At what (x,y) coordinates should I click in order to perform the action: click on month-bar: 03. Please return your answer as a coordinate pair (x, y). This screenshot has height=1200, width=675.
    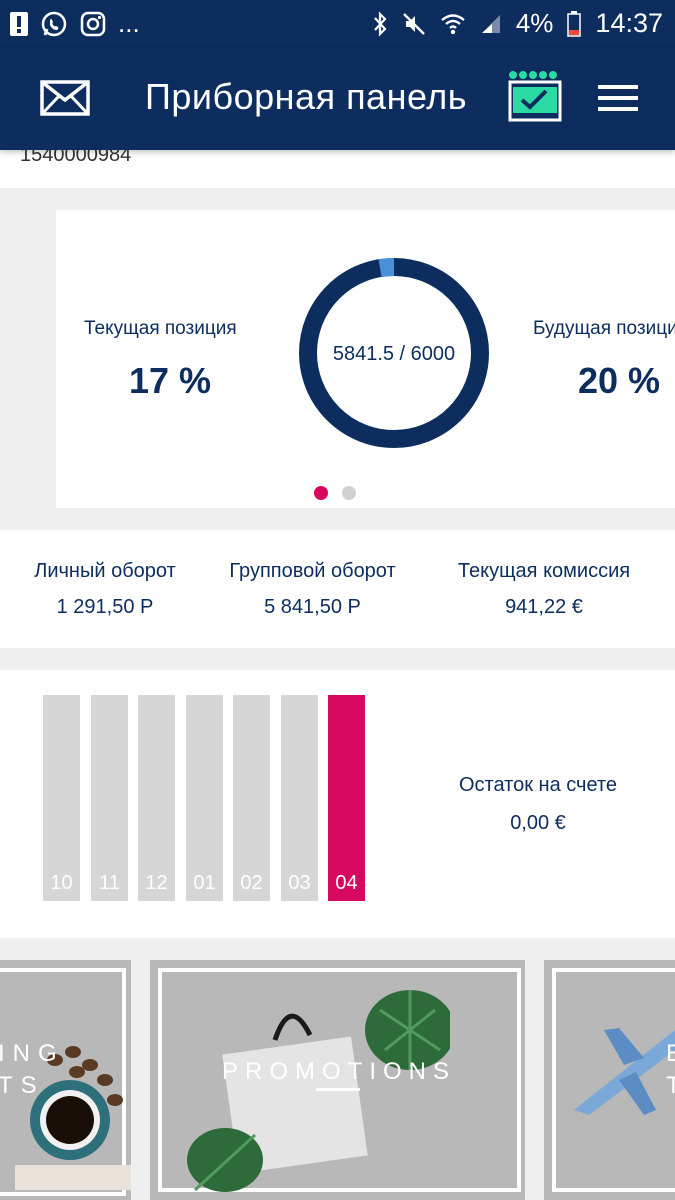
    Looking at the image, I should click on (299, 798).